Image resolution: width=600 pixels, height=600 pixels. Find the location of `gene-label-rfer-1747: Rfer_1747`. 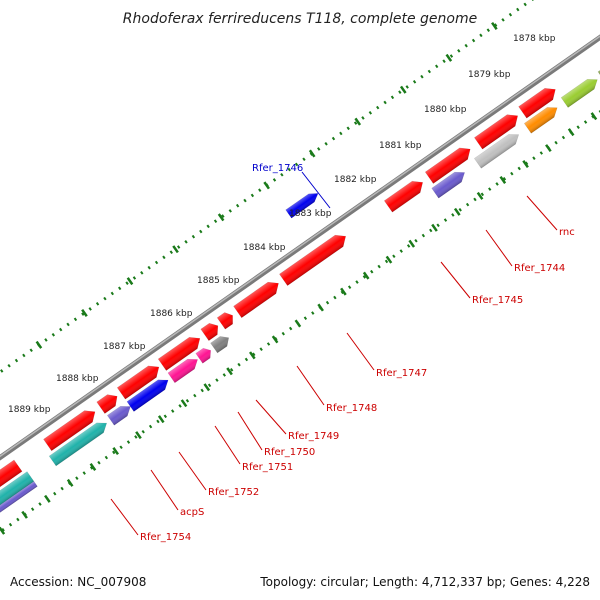

gene-label-rfer-1747: Rfer_1747 is located at coordinates (401, 373).